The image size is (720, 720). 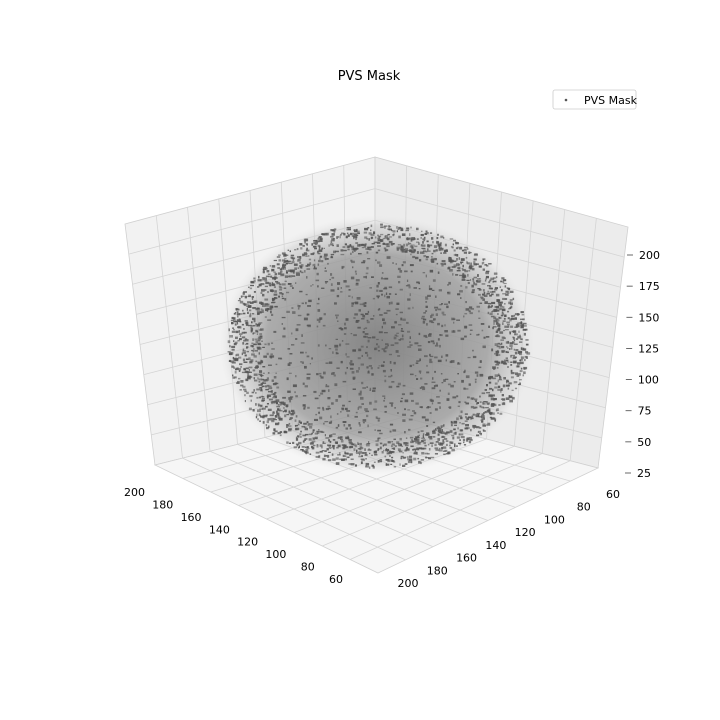 What do you see at coordinates (369, 76) in the screenshot?
I see `chart-title: PVS Mask` at bounding box center [369, 76].